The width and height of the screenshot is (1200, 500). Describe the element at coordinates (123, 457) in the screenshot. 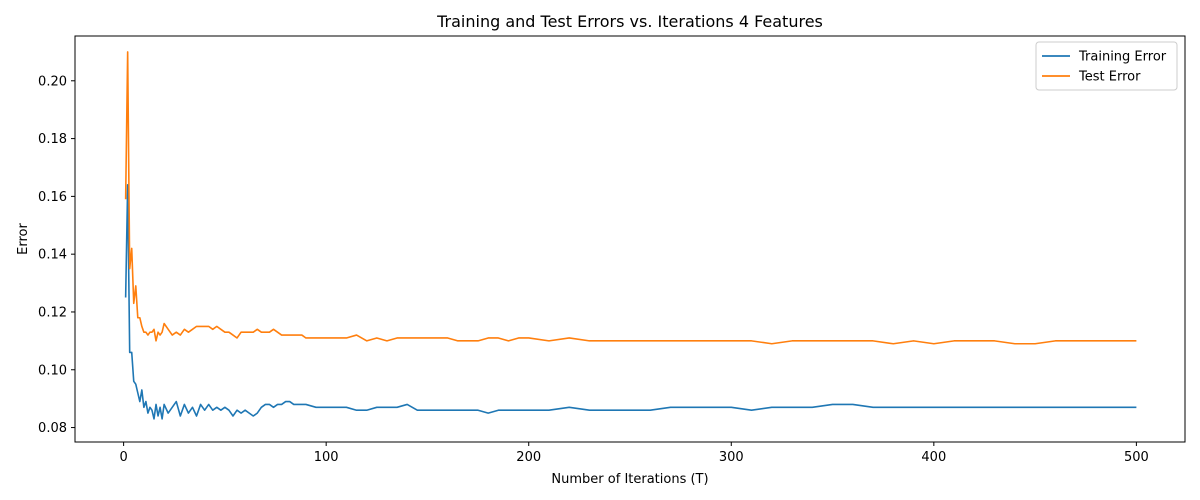

I see `x-tick-label: 0` at that location.